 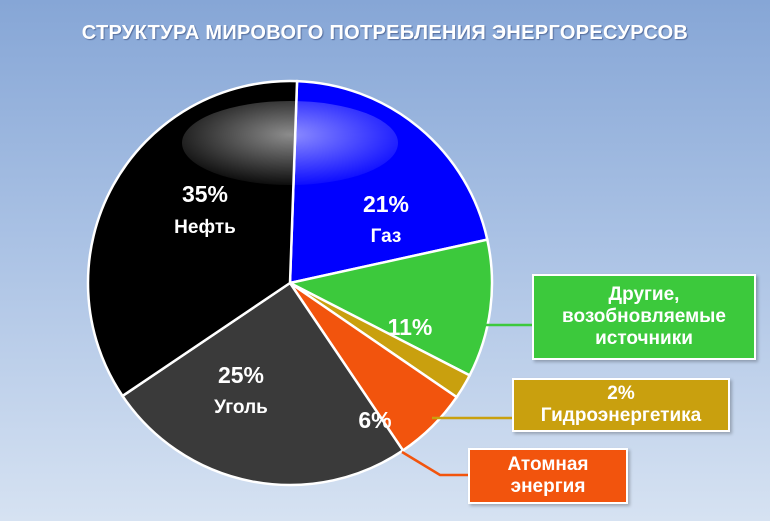 I want to click on slice-label-coal-pct: 25%, so click(x=241, y=375).